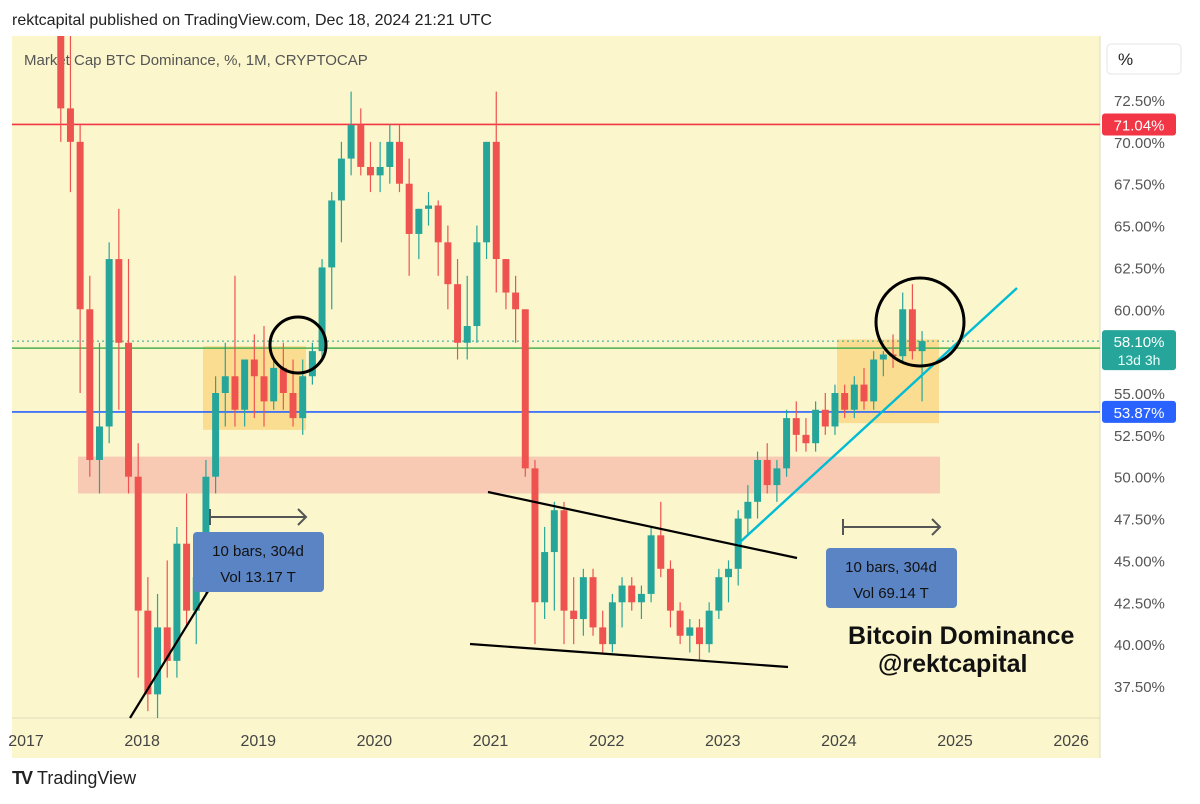  I want to click on annotation-handle: @rektcapital, so click(952, 664).